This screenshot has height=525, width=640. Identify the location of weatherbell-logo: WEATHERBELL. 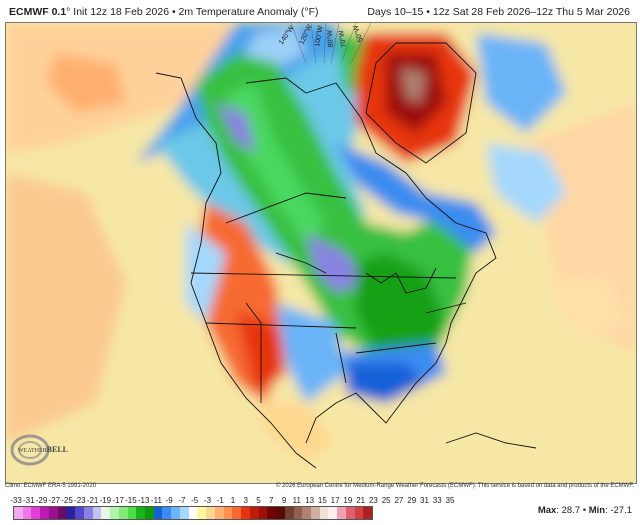
(39, 450).